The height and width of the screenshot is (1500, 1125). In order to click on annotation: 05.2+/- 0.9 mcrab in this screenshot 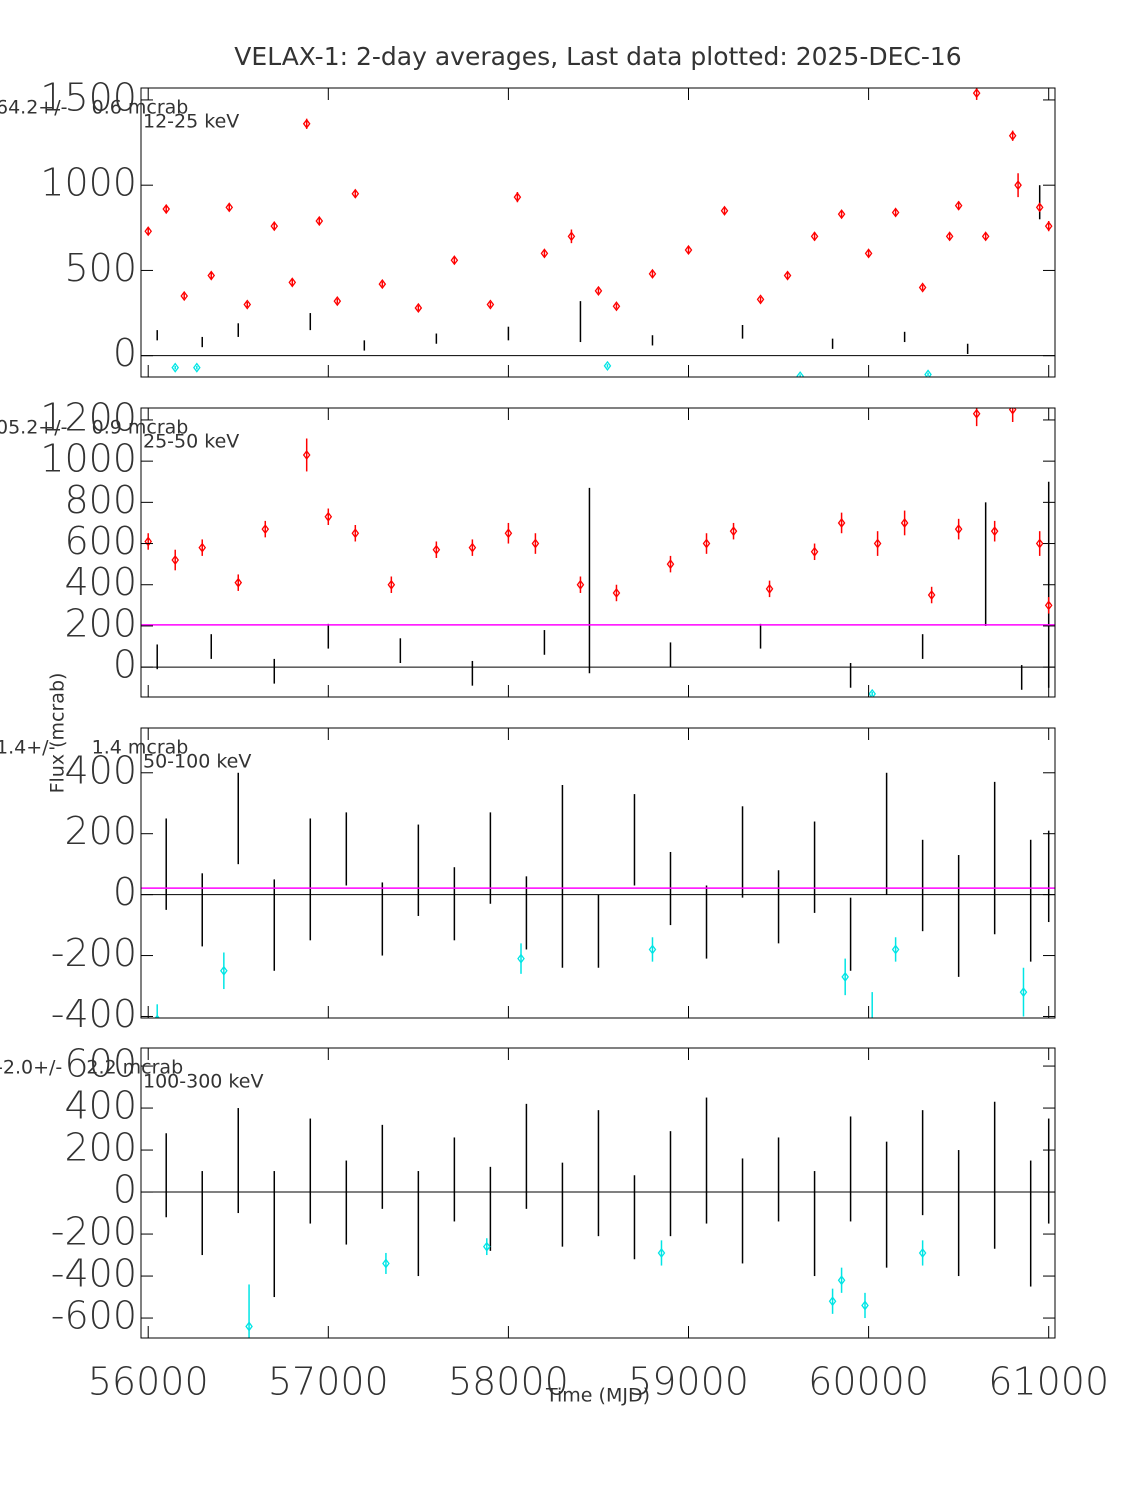, I will do `click(94, 428)`.